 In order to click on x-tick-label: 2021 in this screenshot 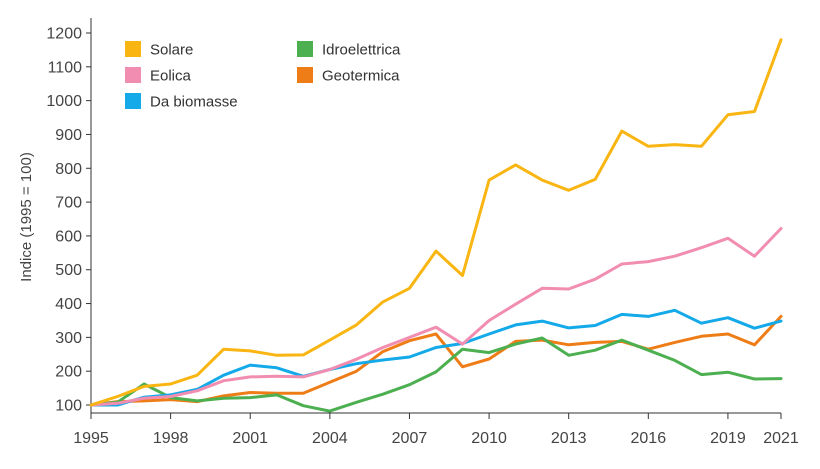, I will do `click(781, 438)`.